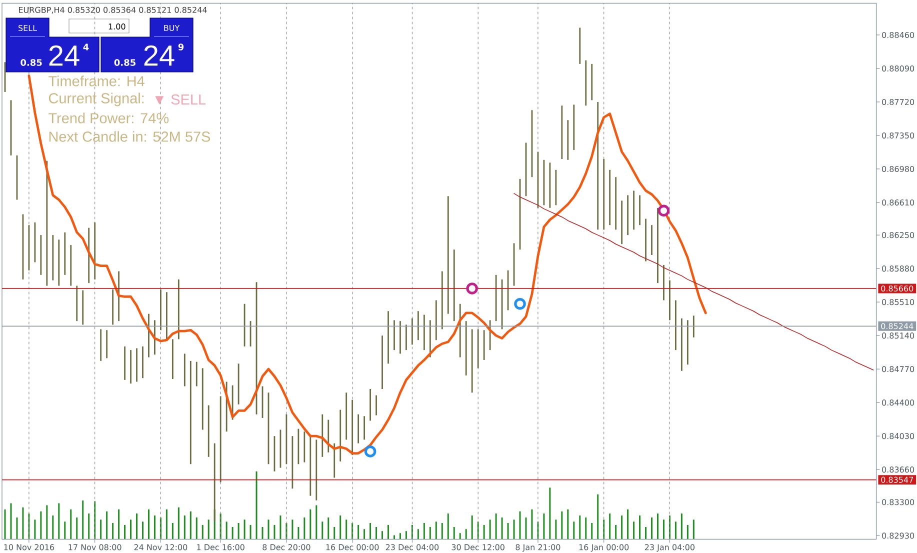  What do you see at coordinates (220, 547) in the screenshot?
I see `x-tick-label: 1 Dec 16:00` at bounding box center [220, 547].